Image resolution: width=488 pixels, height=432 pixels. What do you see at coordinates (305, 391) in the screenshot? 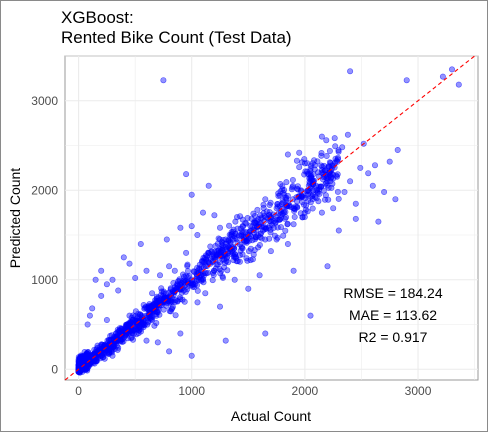
I see `x-tick-label: 2000` at bounding box center [305, 391].